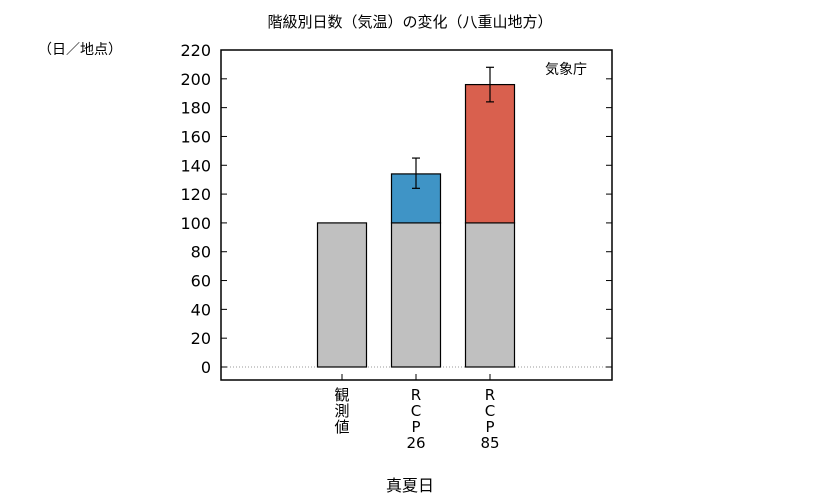 Image resolution: width=833 pixels, height=498 pixels. I want to click on x-tick-label: 85, so click(489, 443).